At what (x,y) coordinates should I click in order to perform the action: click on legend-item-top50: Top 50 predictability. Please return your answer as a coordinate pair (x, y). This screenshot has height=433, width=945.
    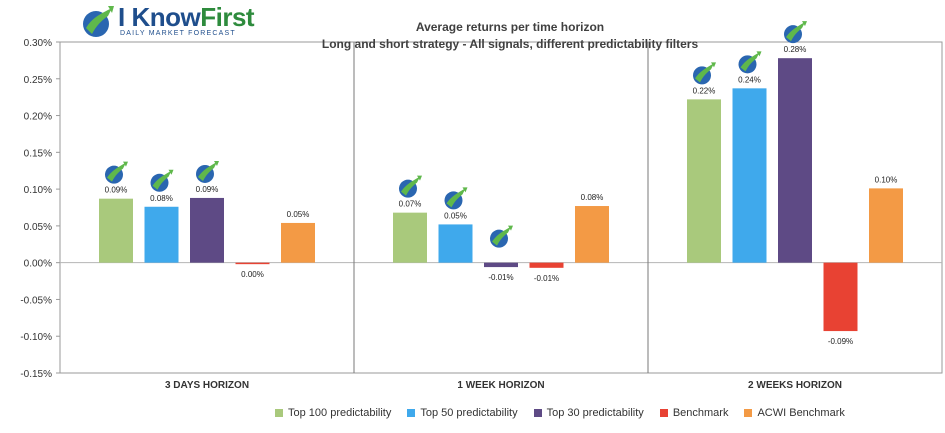
    Looking at the image, I should click on (462, 413).